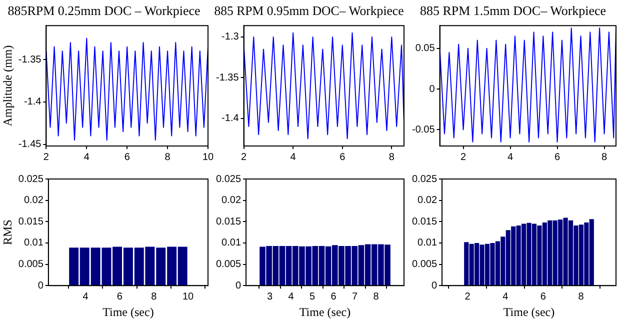 This screenshot has width=624, height=321. Describe the element at coordinates (355, 296) in the screenshot. I see `x-tick-label: 7` at that location.